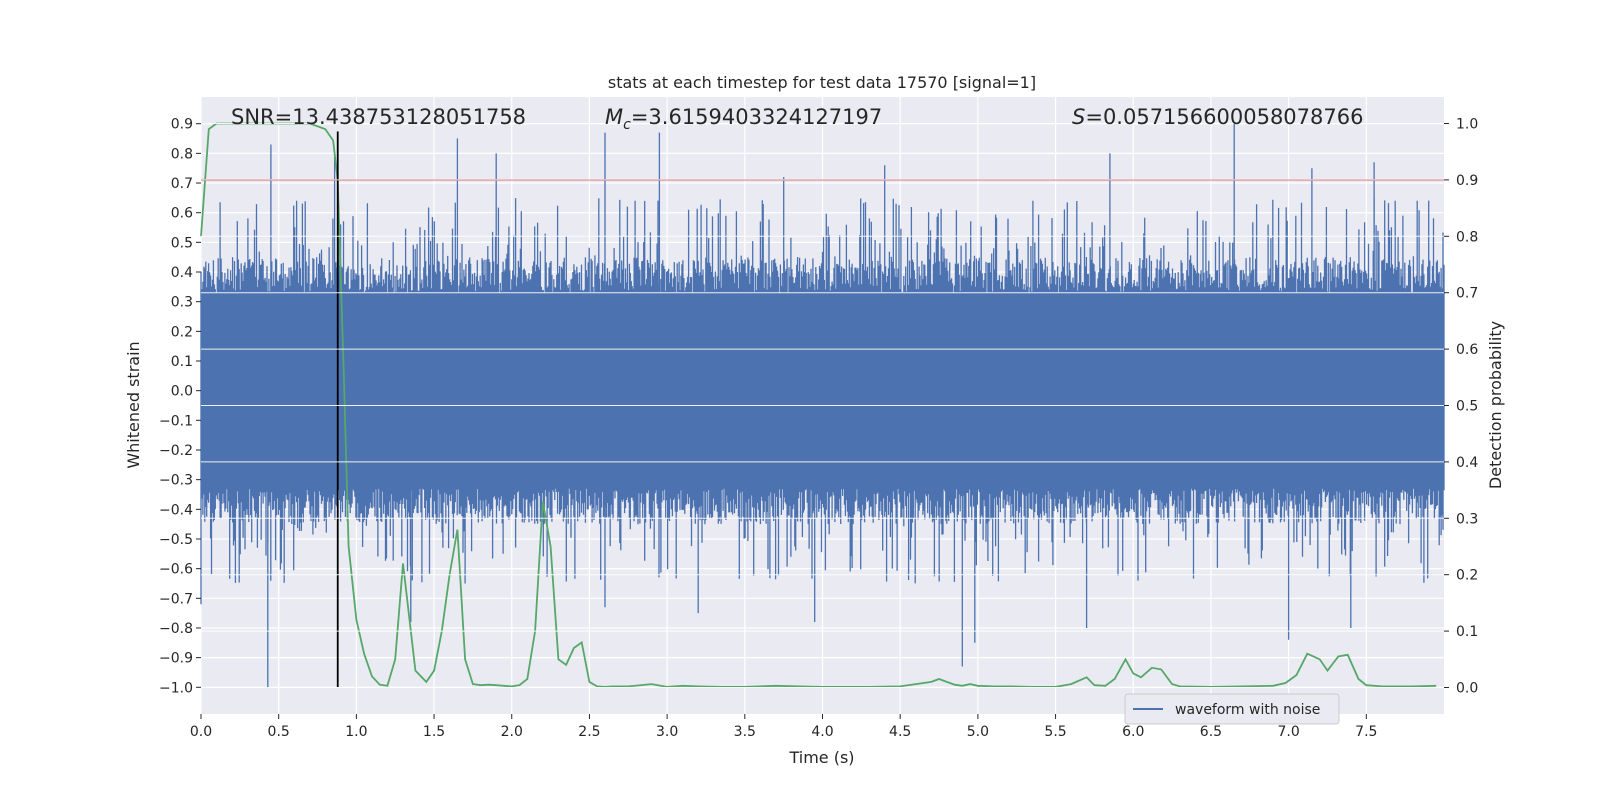  I want to click on s-annotation: S=0.057156600058078766, so click(1217, 117).